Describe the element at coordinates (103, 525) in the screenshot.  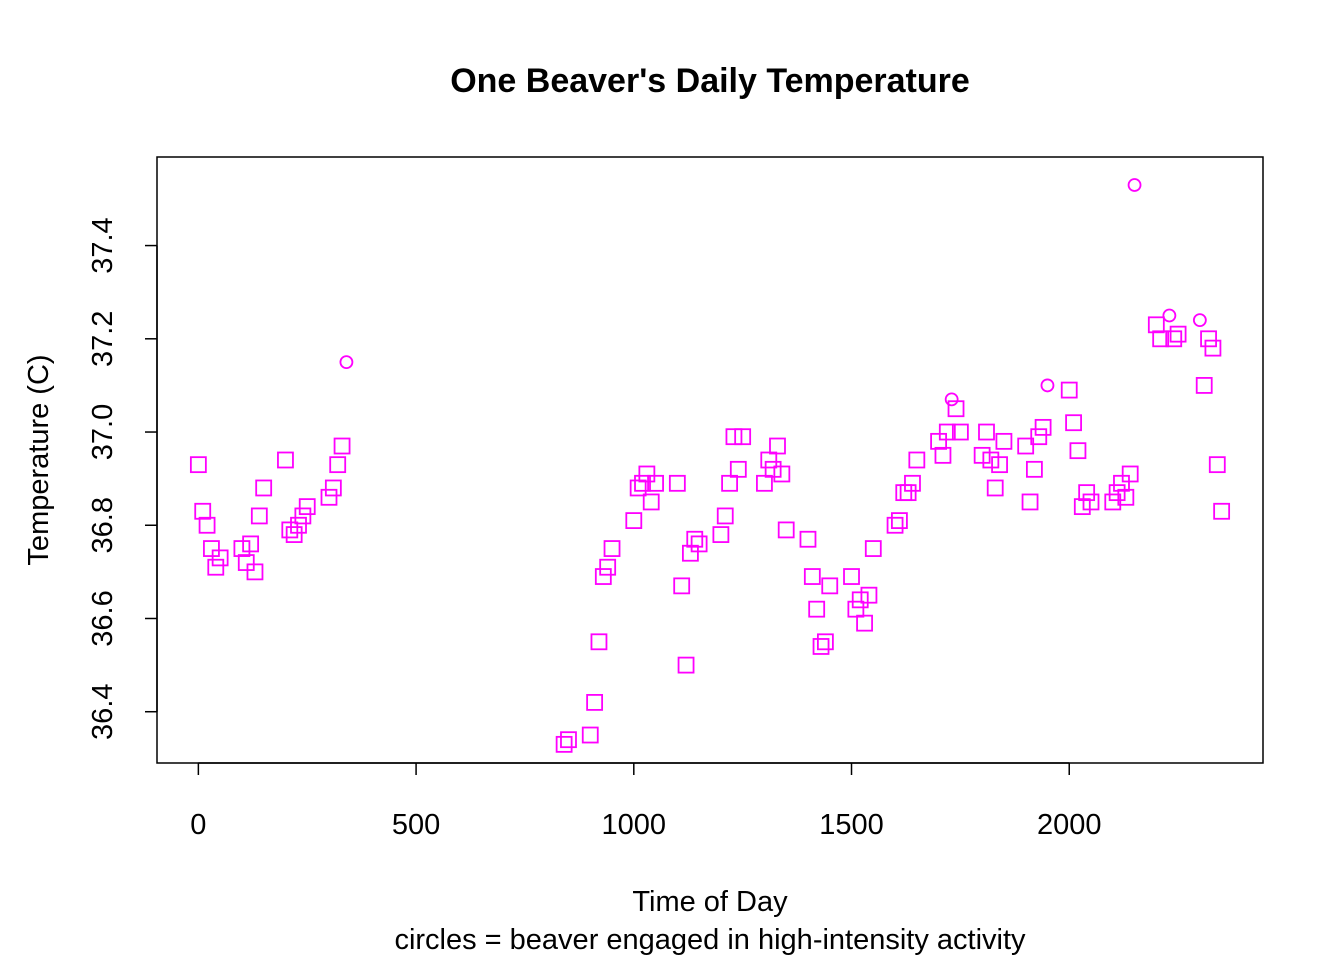
I see `y-tick-label: 36.8` at that location.